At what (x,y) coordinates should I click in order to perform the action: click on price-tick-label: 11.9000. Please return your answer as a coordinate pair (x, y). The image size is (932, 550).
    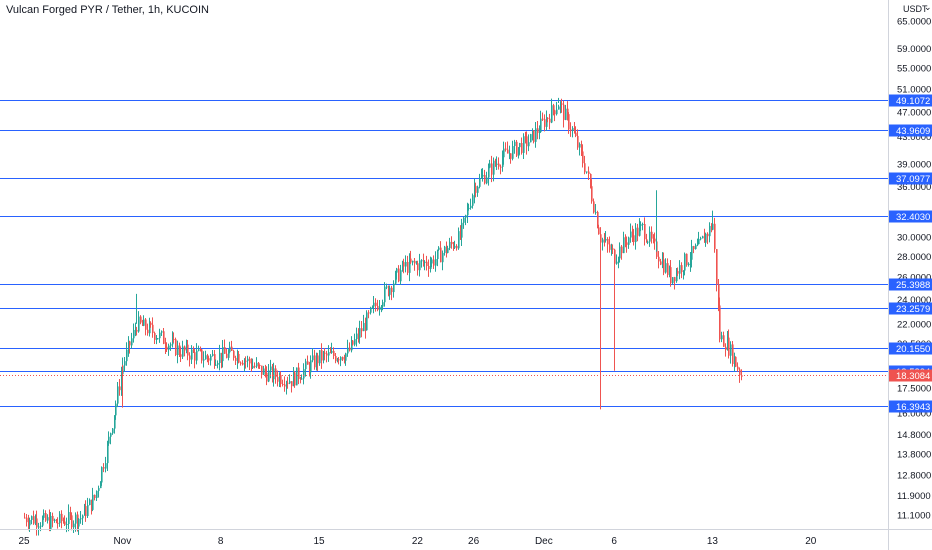
    Looking at the image, I should click on (914, 496).